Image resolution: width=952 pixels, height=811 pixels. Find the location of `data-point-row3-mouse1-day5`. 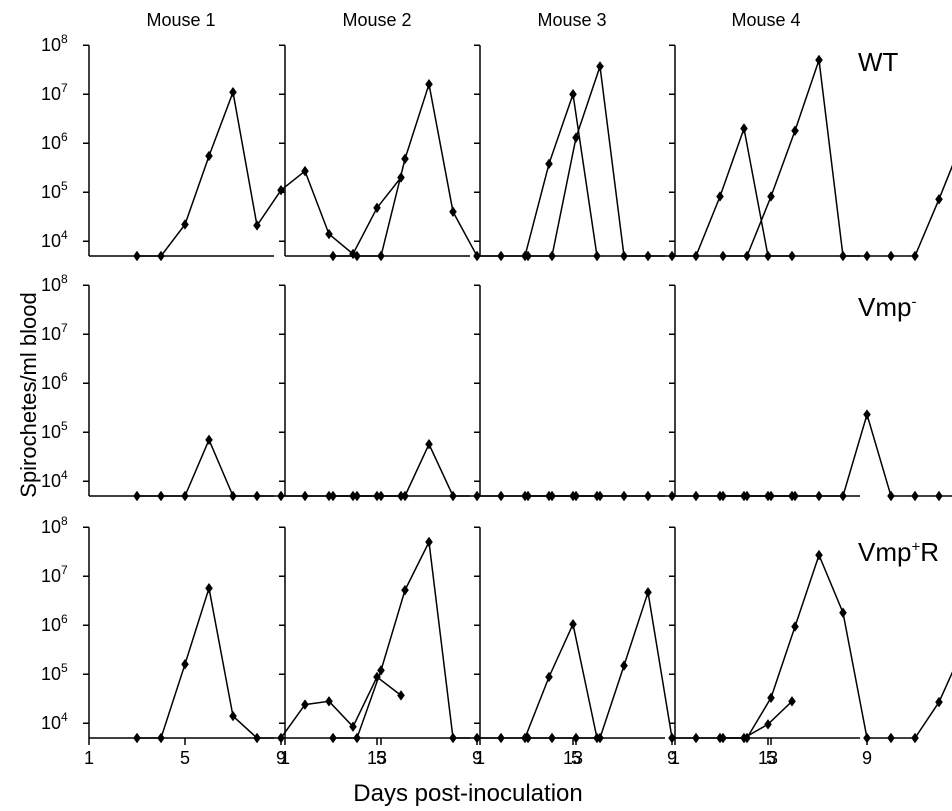

data-point-row3-mouse1-day5 is located at coordinates (185, 664).